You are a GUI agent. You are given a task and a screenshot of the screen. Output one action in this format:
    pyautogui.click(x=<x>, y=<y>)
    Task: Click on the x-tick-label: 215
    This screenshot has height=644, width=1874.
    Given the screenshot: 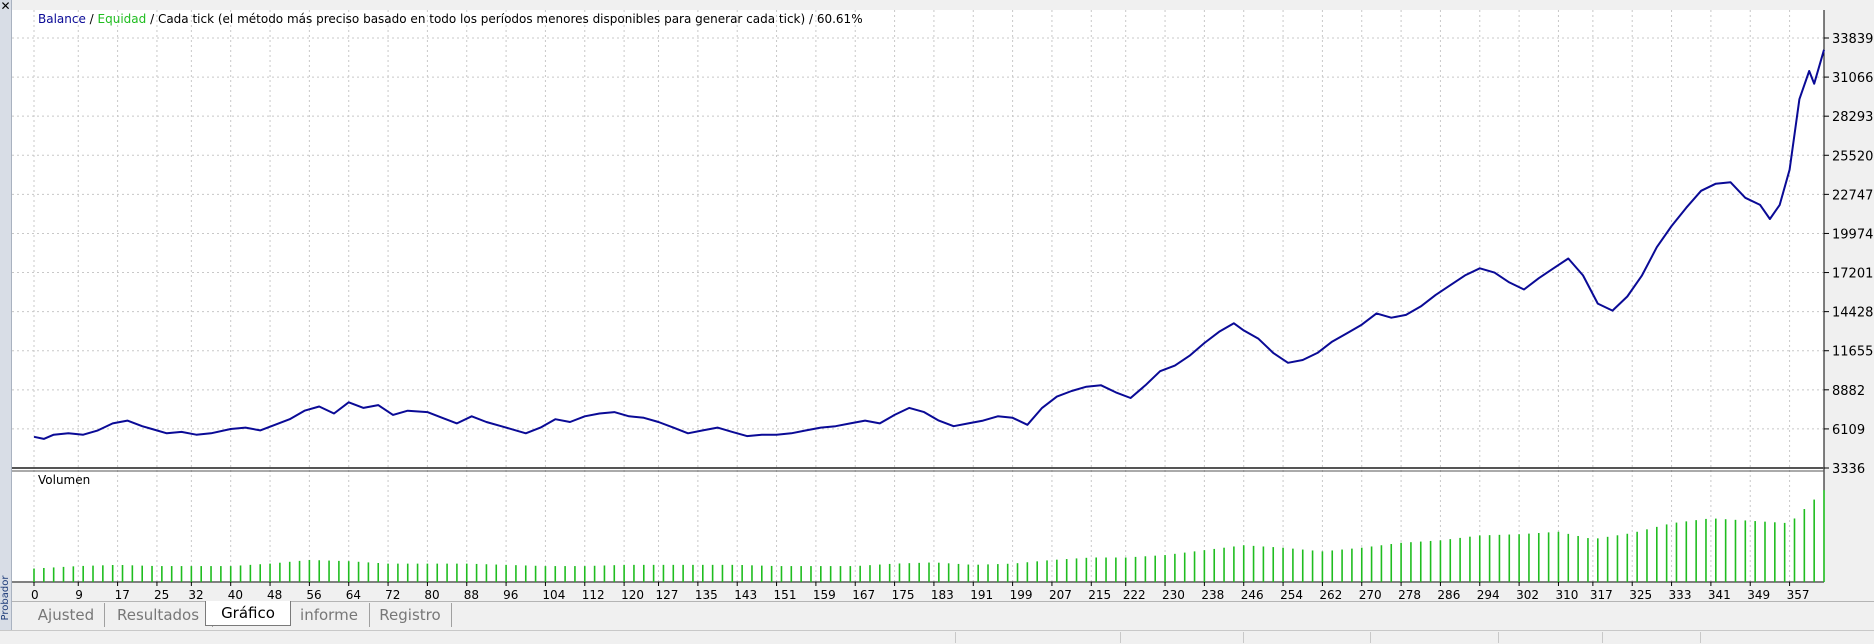 What is the action you would take?
    pyautogui.click(x=1099, y=594)
    